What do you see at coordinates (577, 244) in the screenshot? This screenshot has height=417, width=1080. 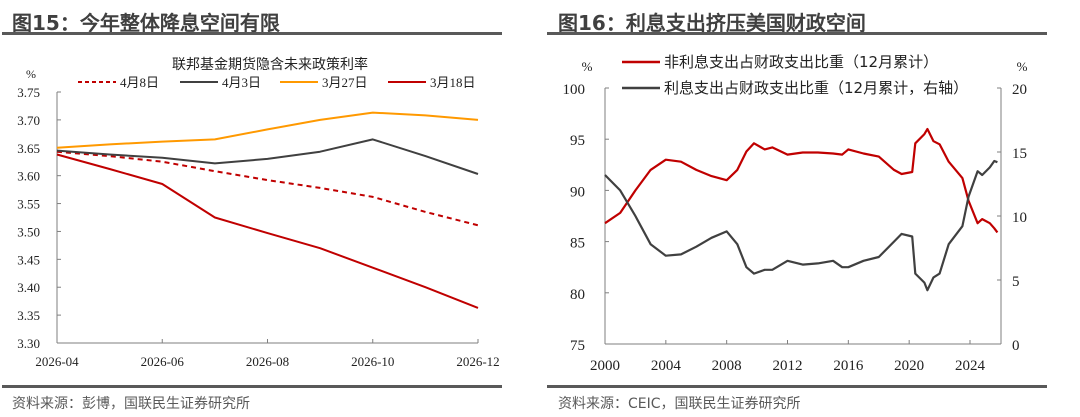 I see `chart2-ytick-label: 85` at bounding box center [577, 244].